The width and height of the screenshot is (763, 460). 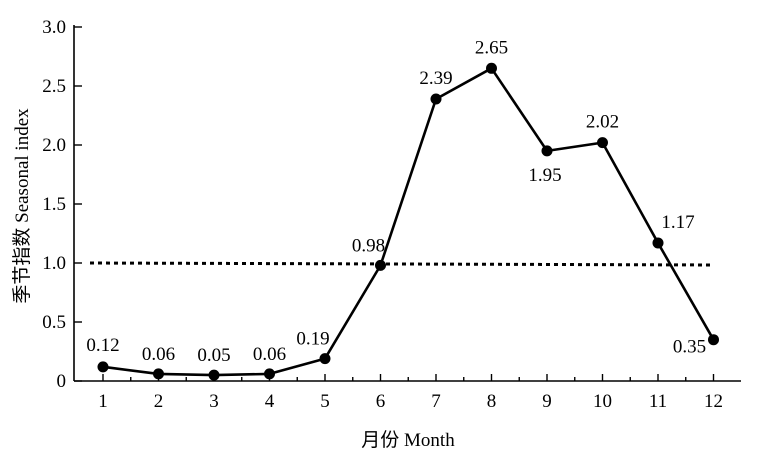 I want to click on x-tick-label: 4, so click(x=270, y=401).